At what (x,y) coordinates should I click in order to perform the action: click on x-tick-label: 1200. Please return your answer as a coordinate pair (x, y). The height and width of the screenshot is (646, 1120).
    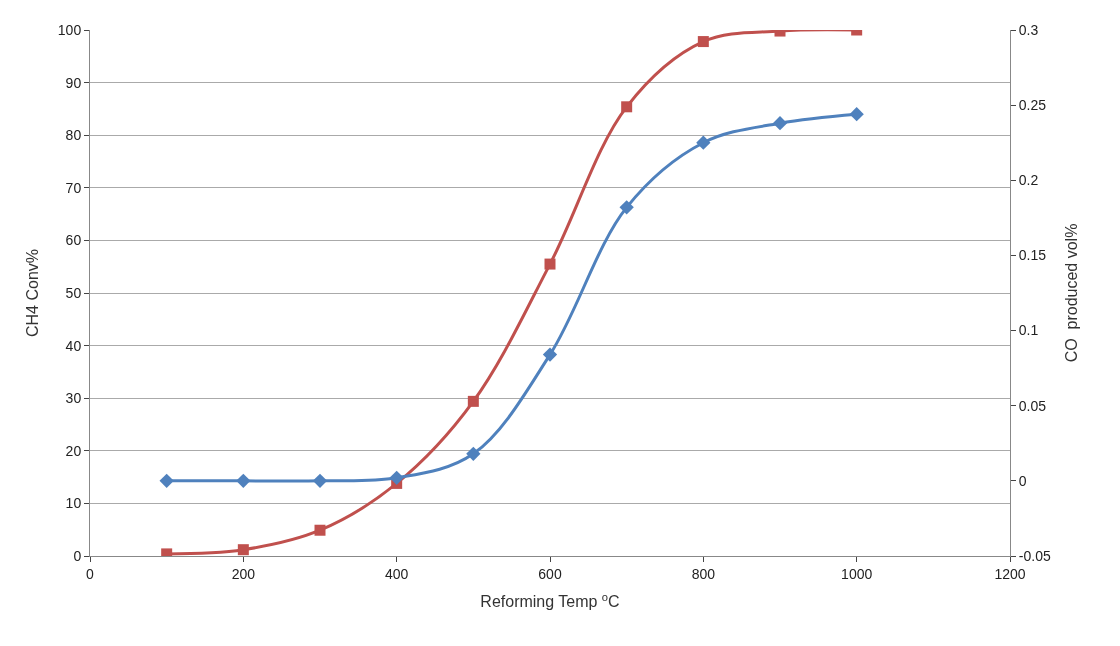
    Looking at the image, I should click on (1010, 573).